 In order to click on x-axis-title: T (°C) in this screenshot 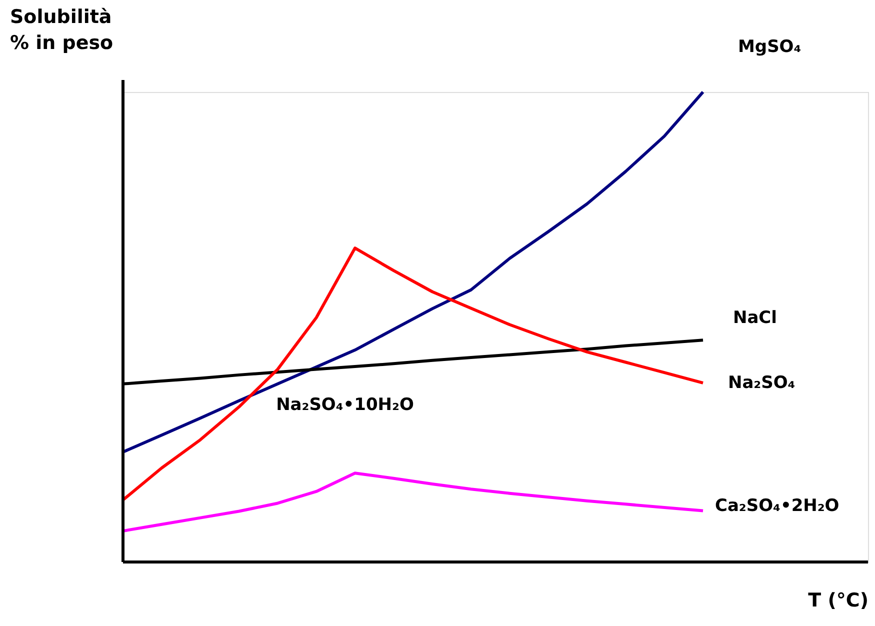, I will do `click(838, 600)`.